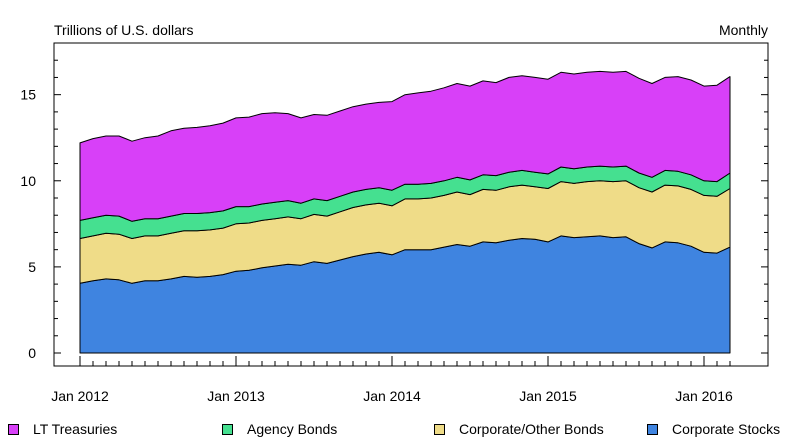 The height and width of the screenshot is (442, 785). What do you see at coordinates (392, 380) in the screenshot?
I see `x-axis: Jan 2012 Jan 2013 Jan 2014 Jan 2015 Jan 2016` at bounding box center [392, 380].